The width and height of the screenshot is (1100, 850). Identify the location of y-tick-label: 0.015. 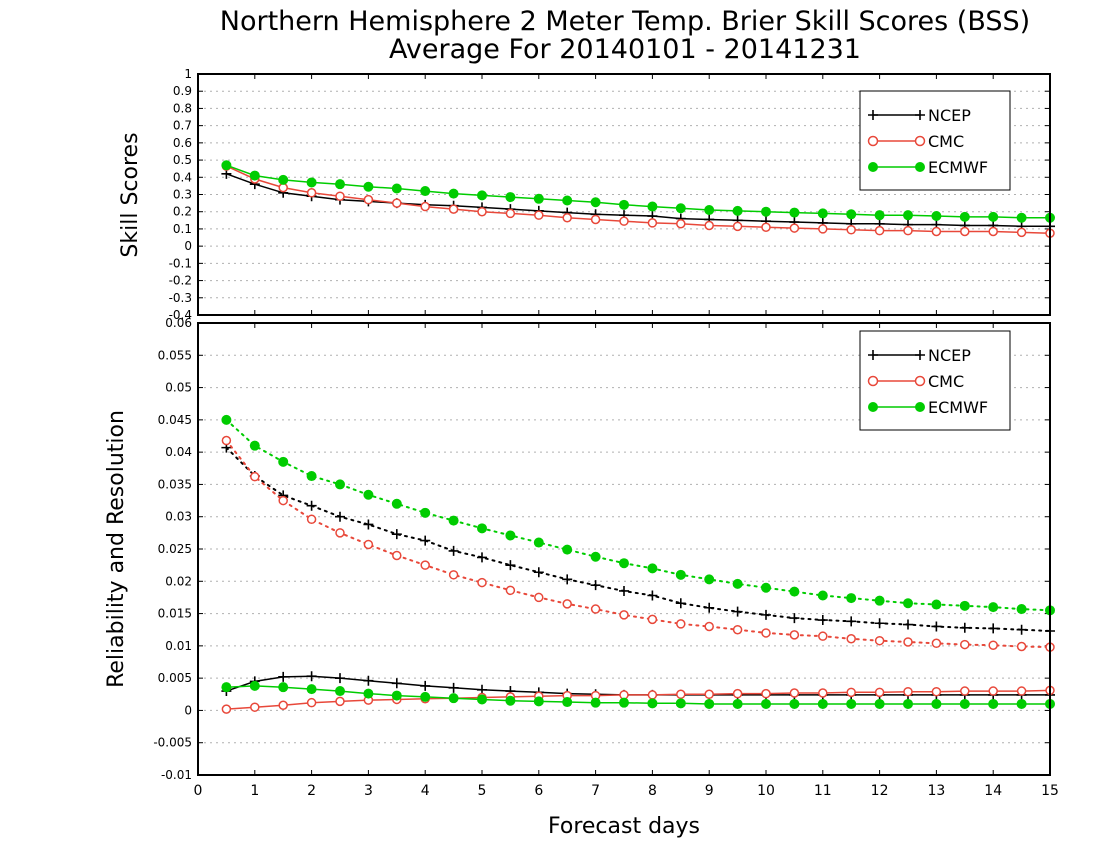
(175, 614).